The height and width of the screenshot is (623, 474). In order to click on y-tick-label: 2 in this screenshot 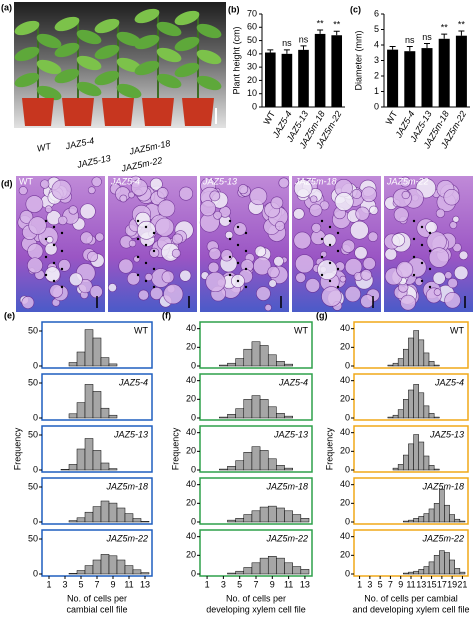, I will do `click(376, 75)`.